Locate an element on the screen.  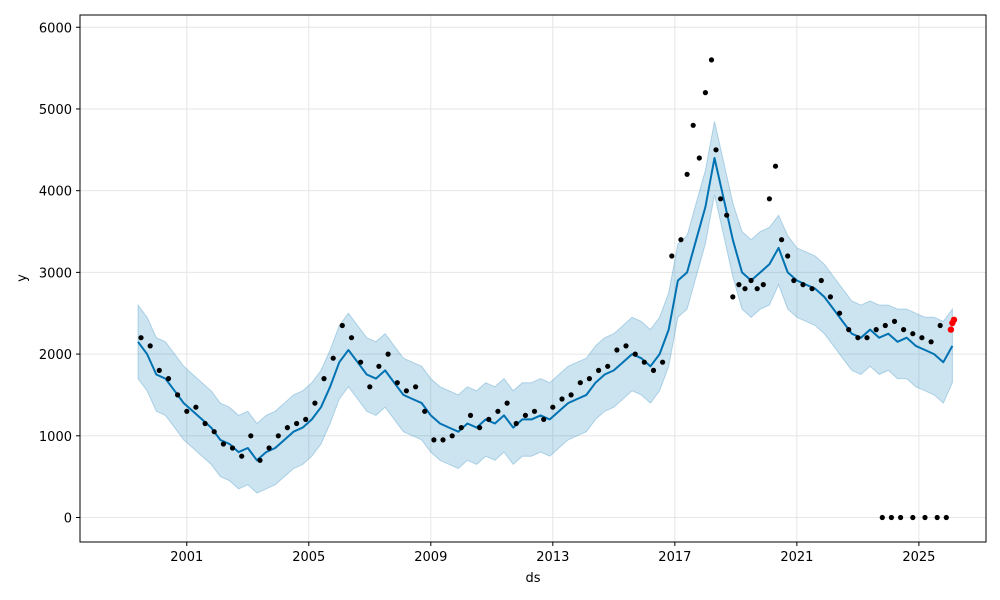
x-tick-label: 2001 is located at coordinates (186, 557).